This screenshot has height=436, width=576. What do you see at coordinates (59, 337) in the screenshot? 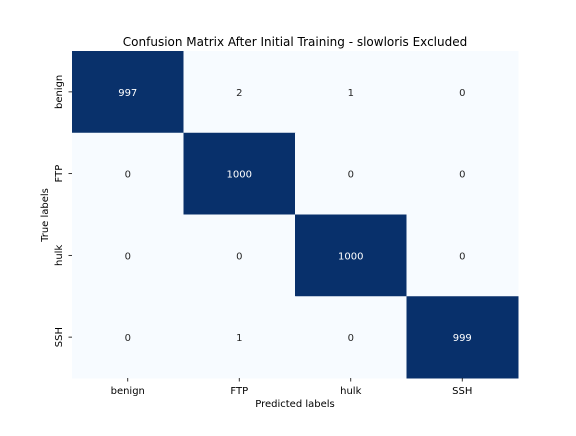
I see `y-tick-label: SSH` at bounding box center [59, 337].